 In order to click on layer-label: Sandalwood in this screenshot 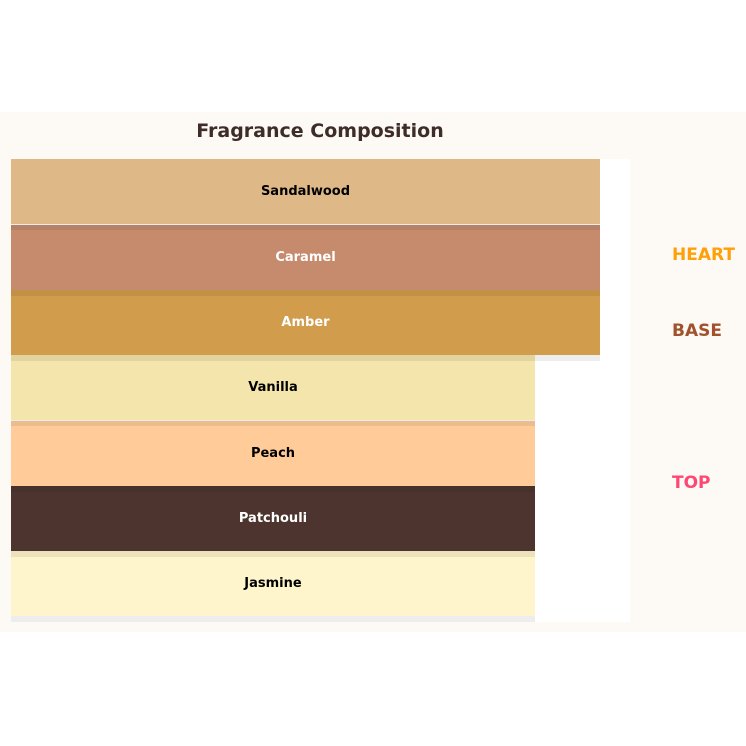, I will do `click(305, 191)`.